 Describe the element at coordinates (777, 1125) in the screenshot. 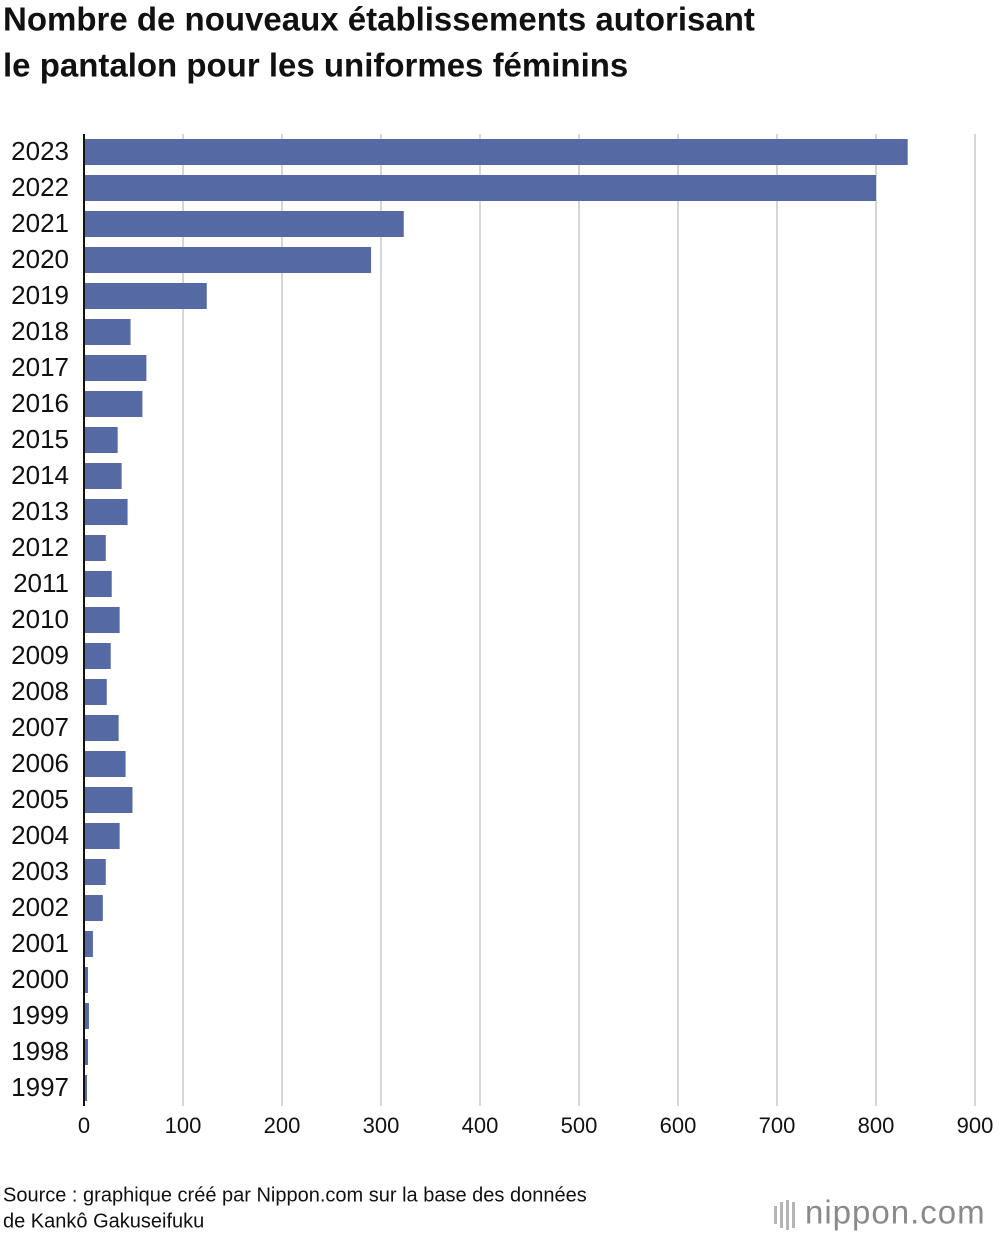

I see `x-tick-label: 700` at that location.